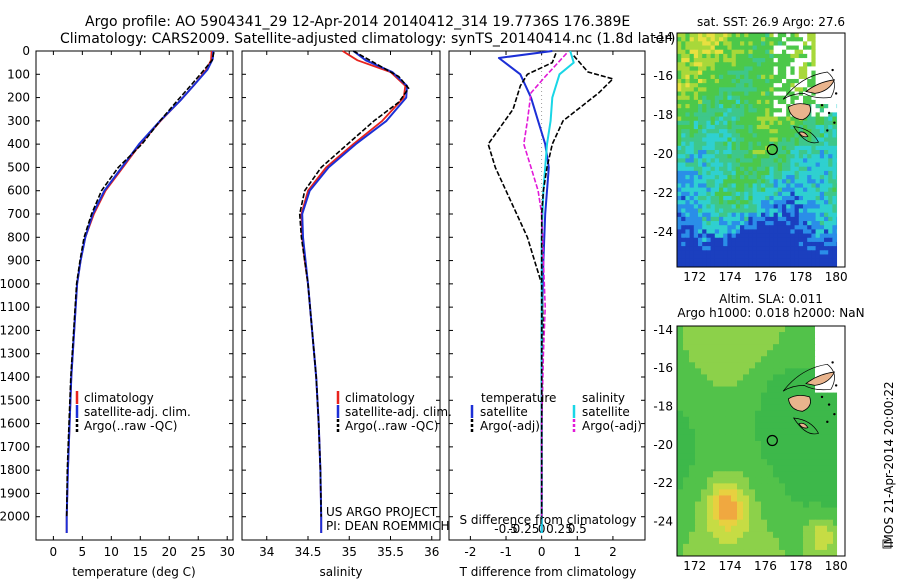 The width and height of the screenshot is (900, 580). What do you see at coordinates (18, 237) in the screenshot?
I see `ytick-label: 800` at bounding box center [18, 237].